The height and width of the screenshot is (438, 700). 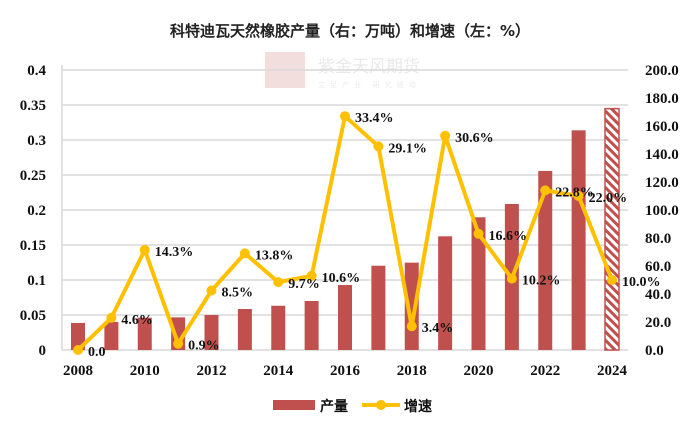 I want to click on data-label: 10.2%, so click(x=541, y=281).